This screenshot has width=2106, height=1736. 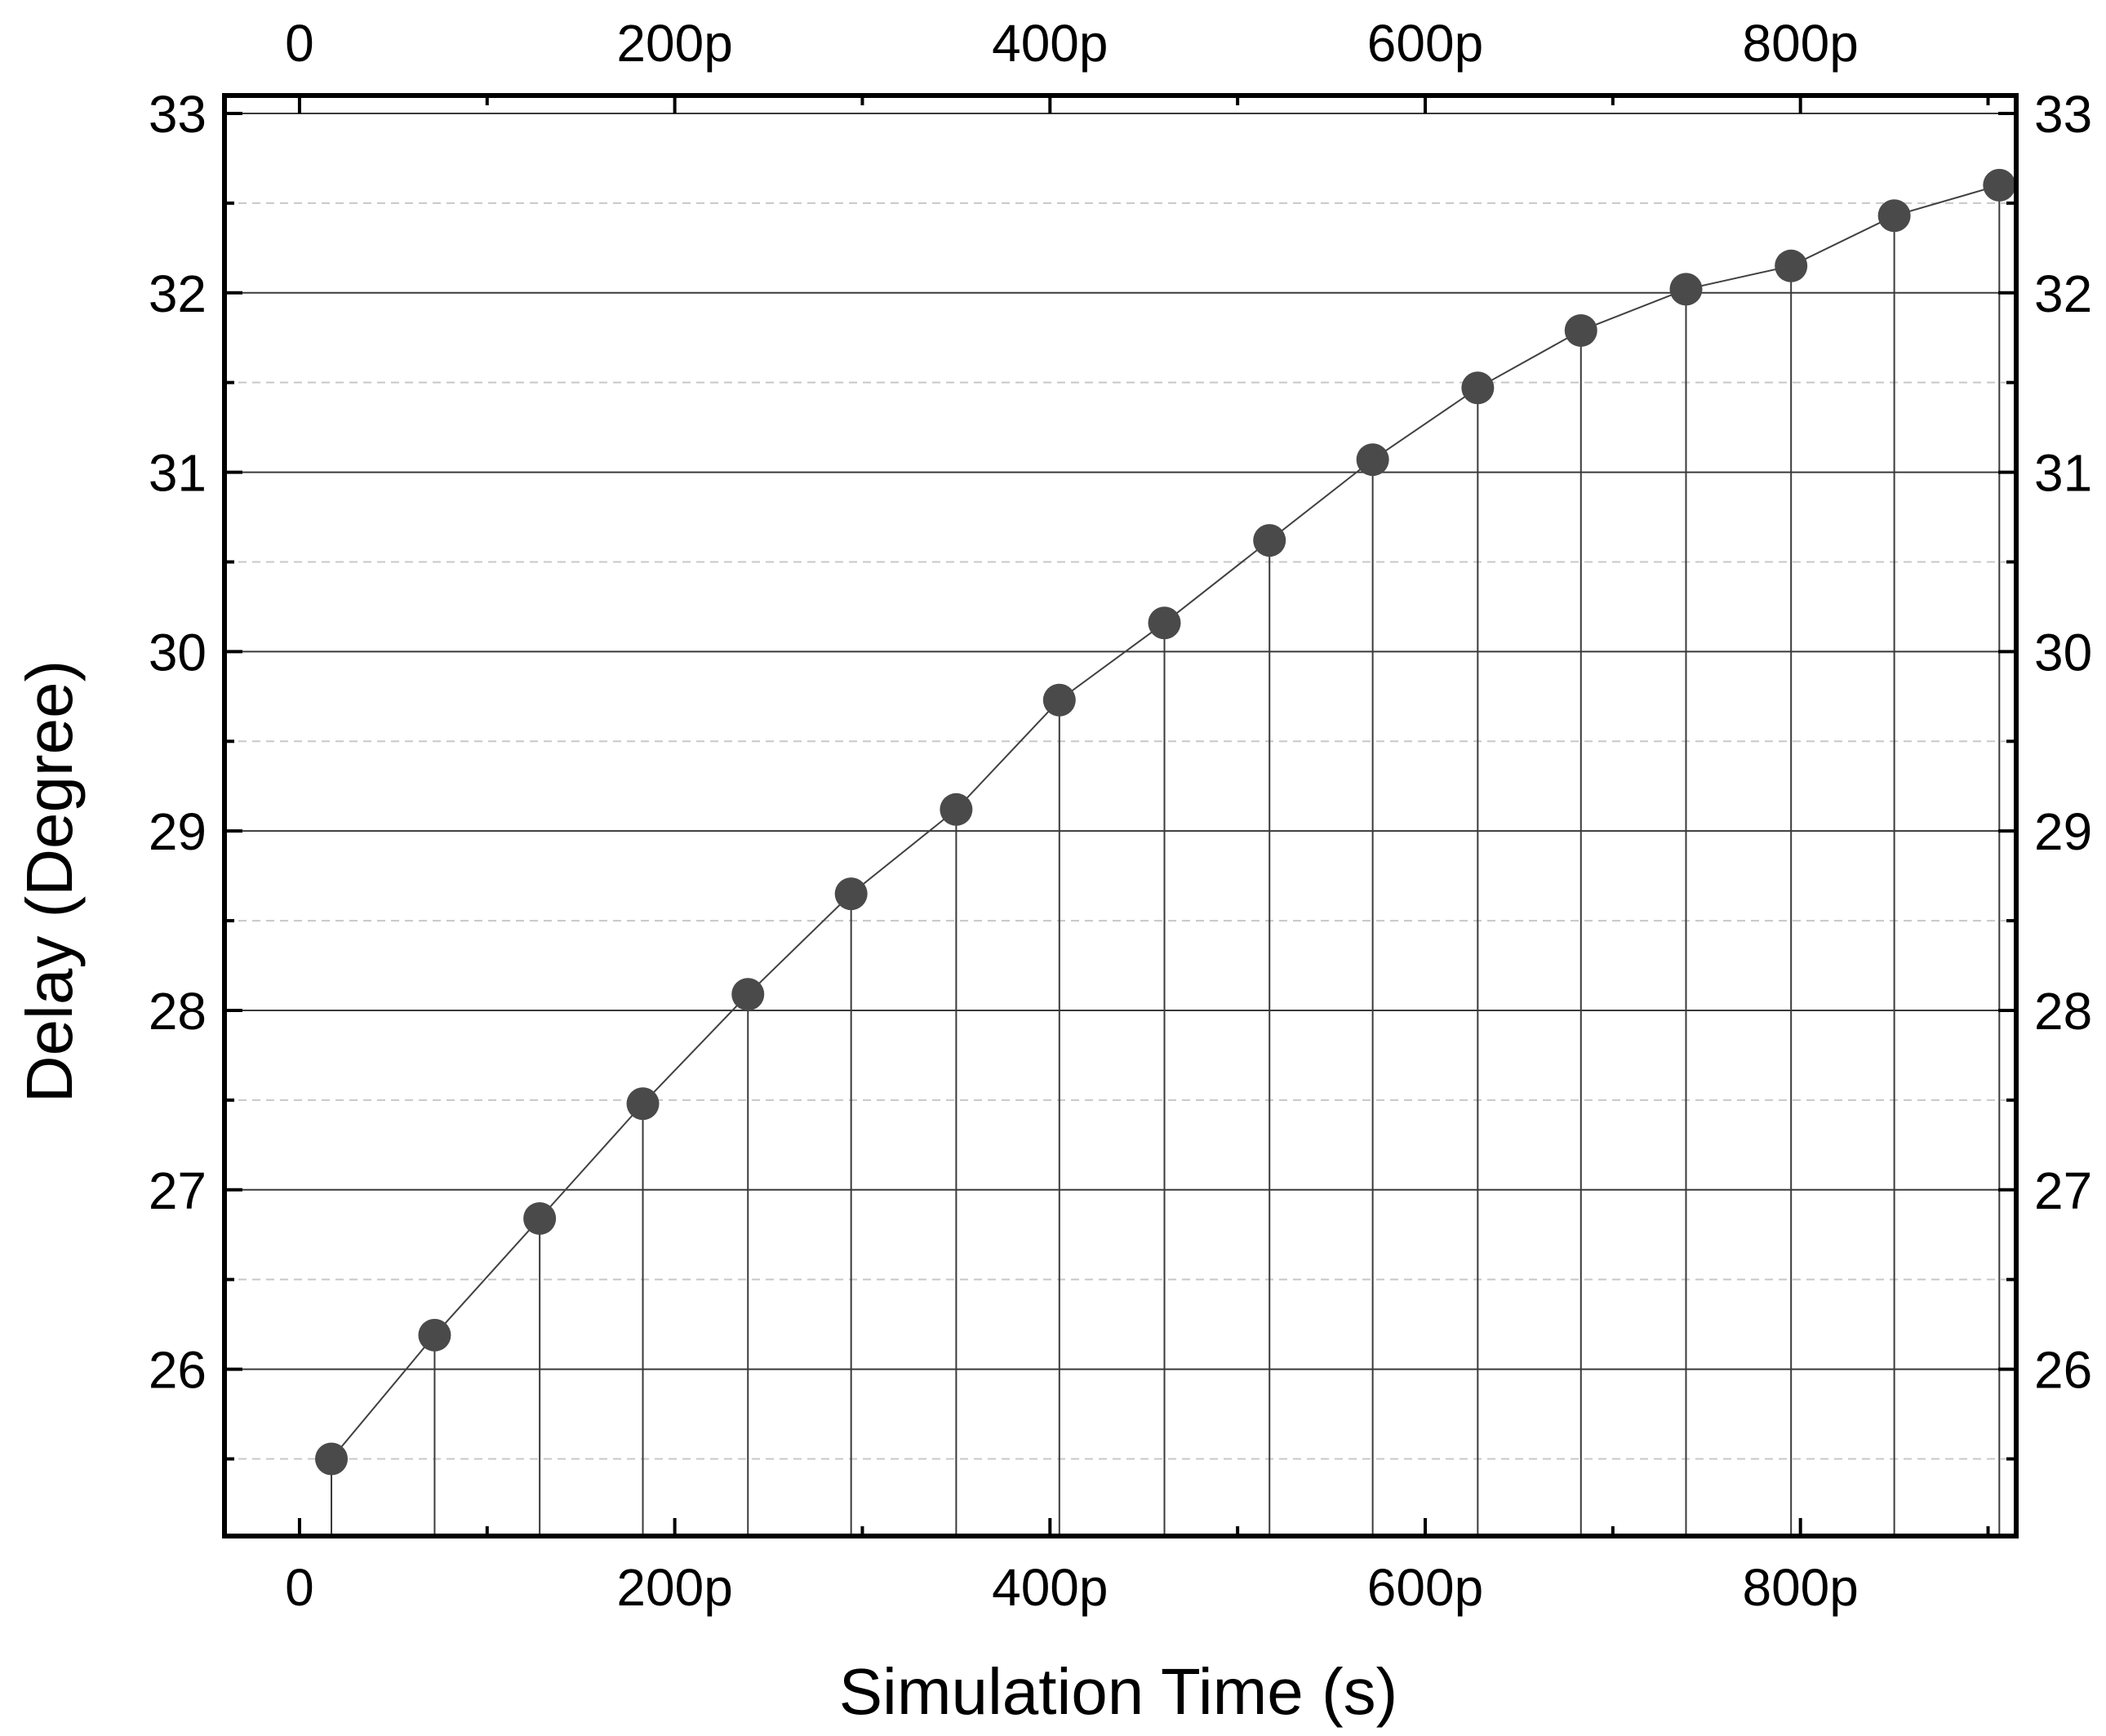 What do you see at coordinates (1425, 1587) in the screenshot?
I see `x-tick-label: 600p` at bounding box center [1425, 1587].